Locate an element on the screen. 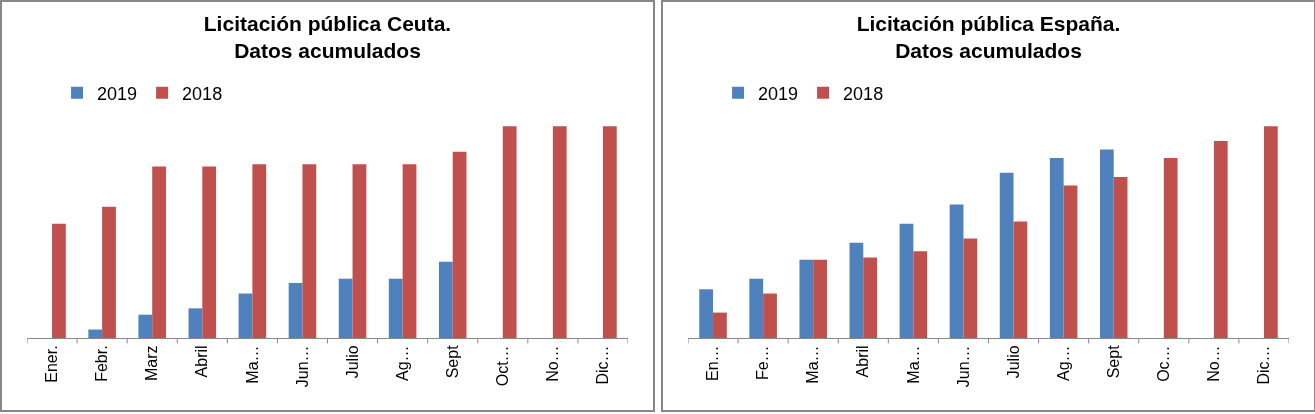 This screenshot has height=414, width=1315. x-tick-label: Ener. is located at coordinates (52, 364).